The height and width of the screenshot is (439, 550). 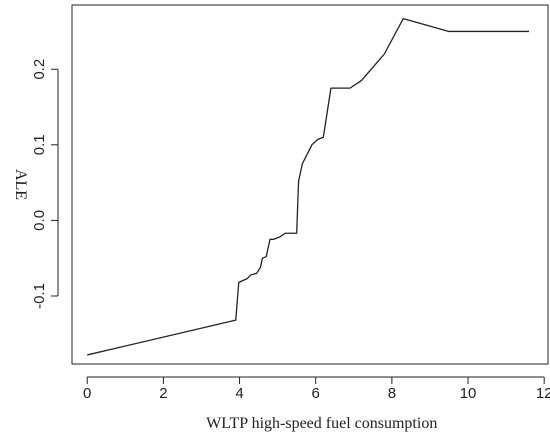 I want to click on x-tick-label: 4, so click(x=239, y=393).